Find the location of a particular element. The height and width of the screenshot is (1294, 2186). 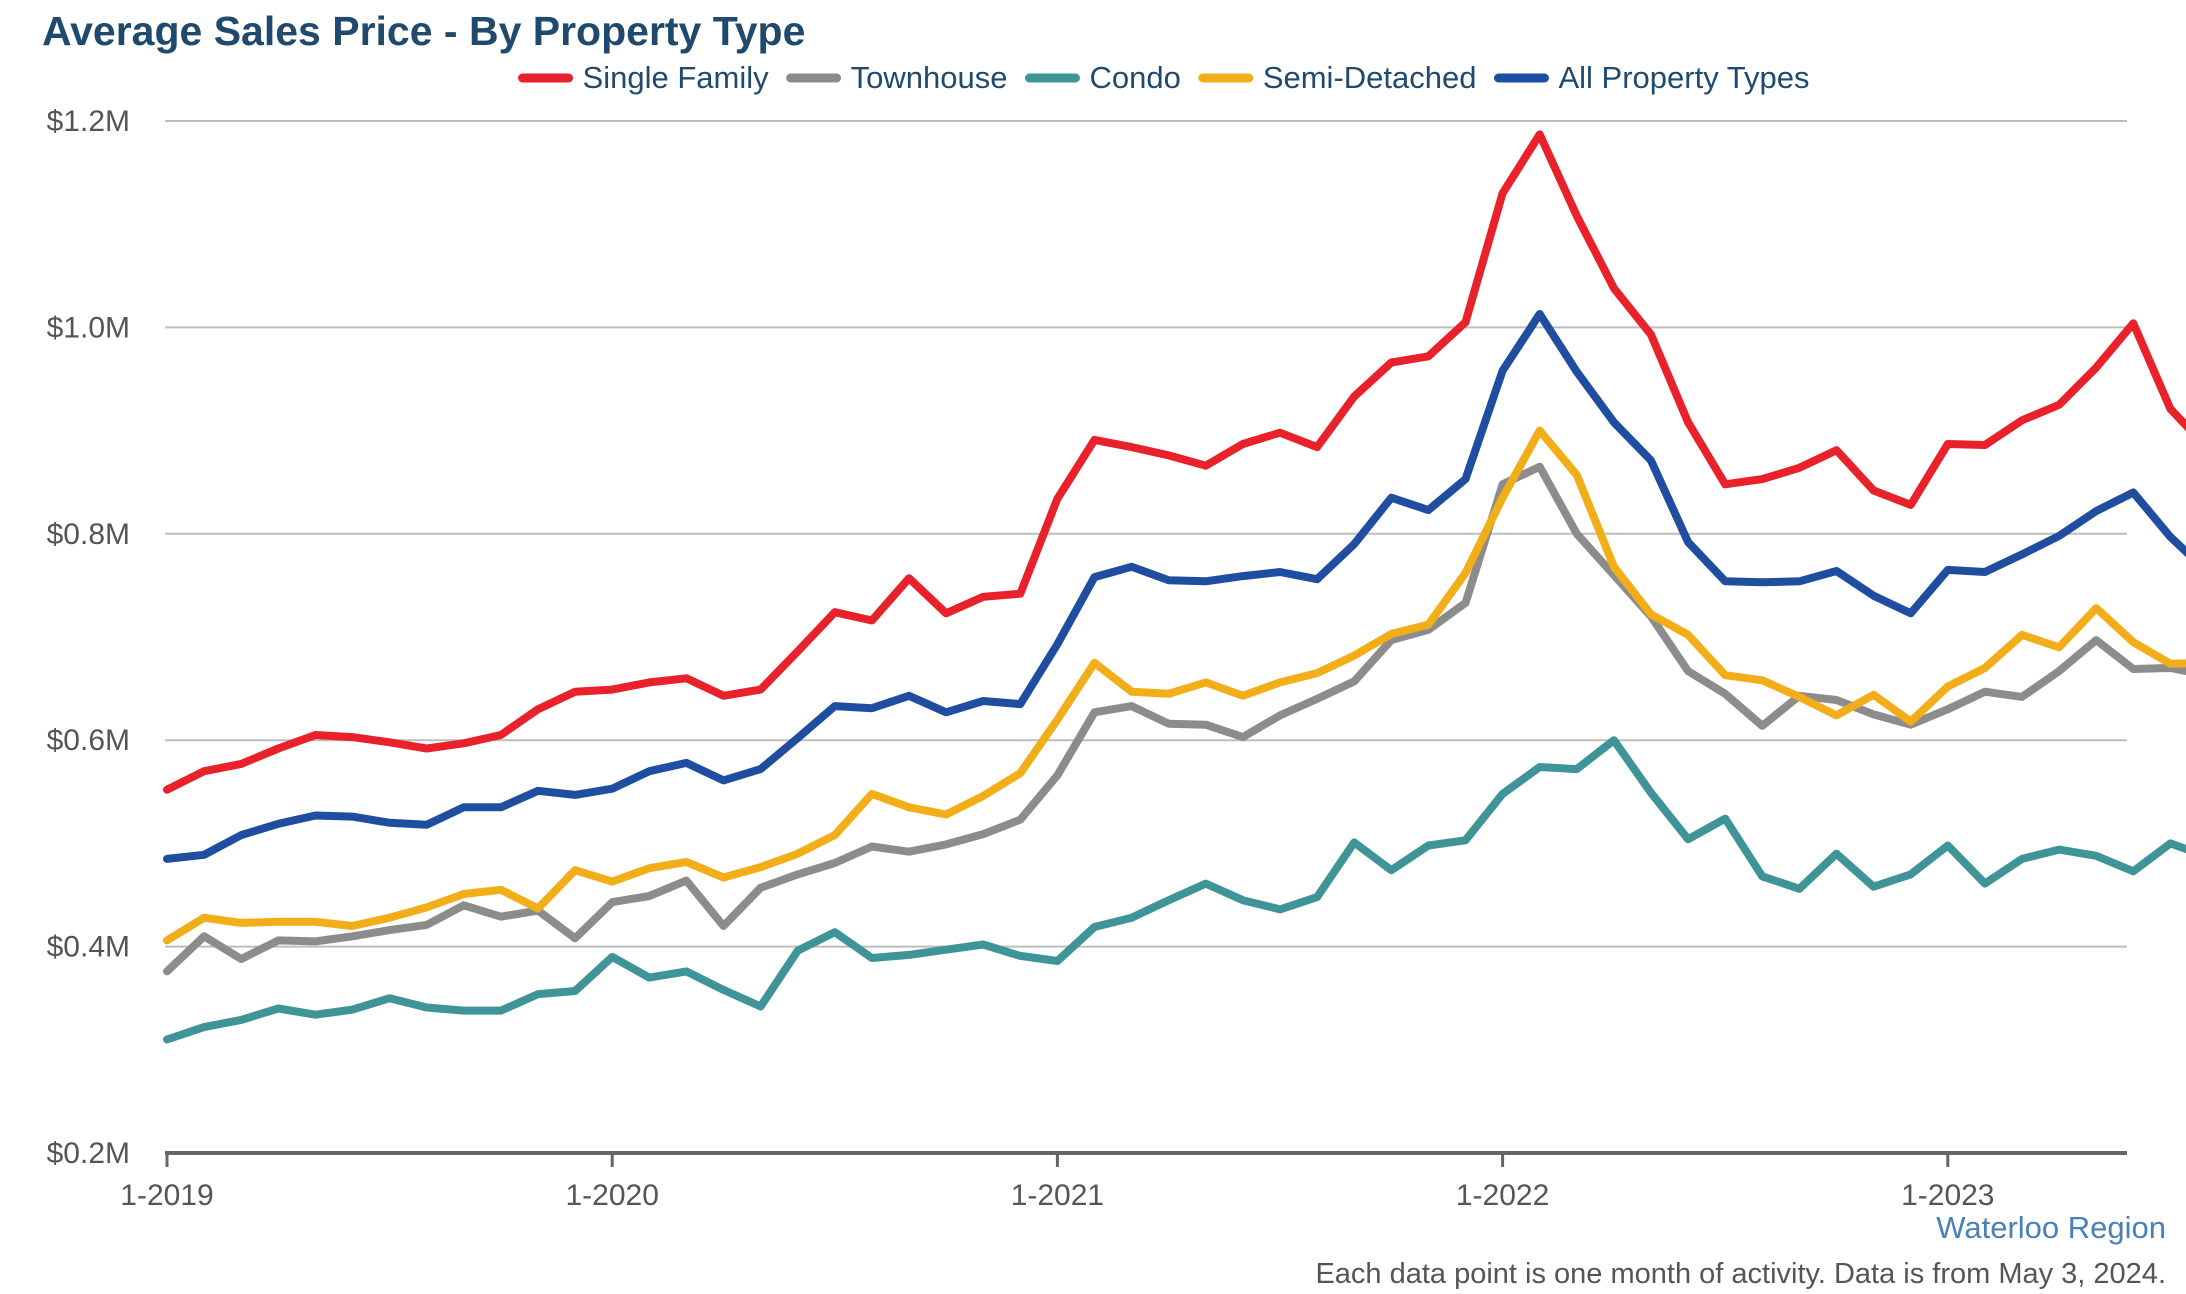

legend-label-condo: Condo is located at coordinates (1134, 77).